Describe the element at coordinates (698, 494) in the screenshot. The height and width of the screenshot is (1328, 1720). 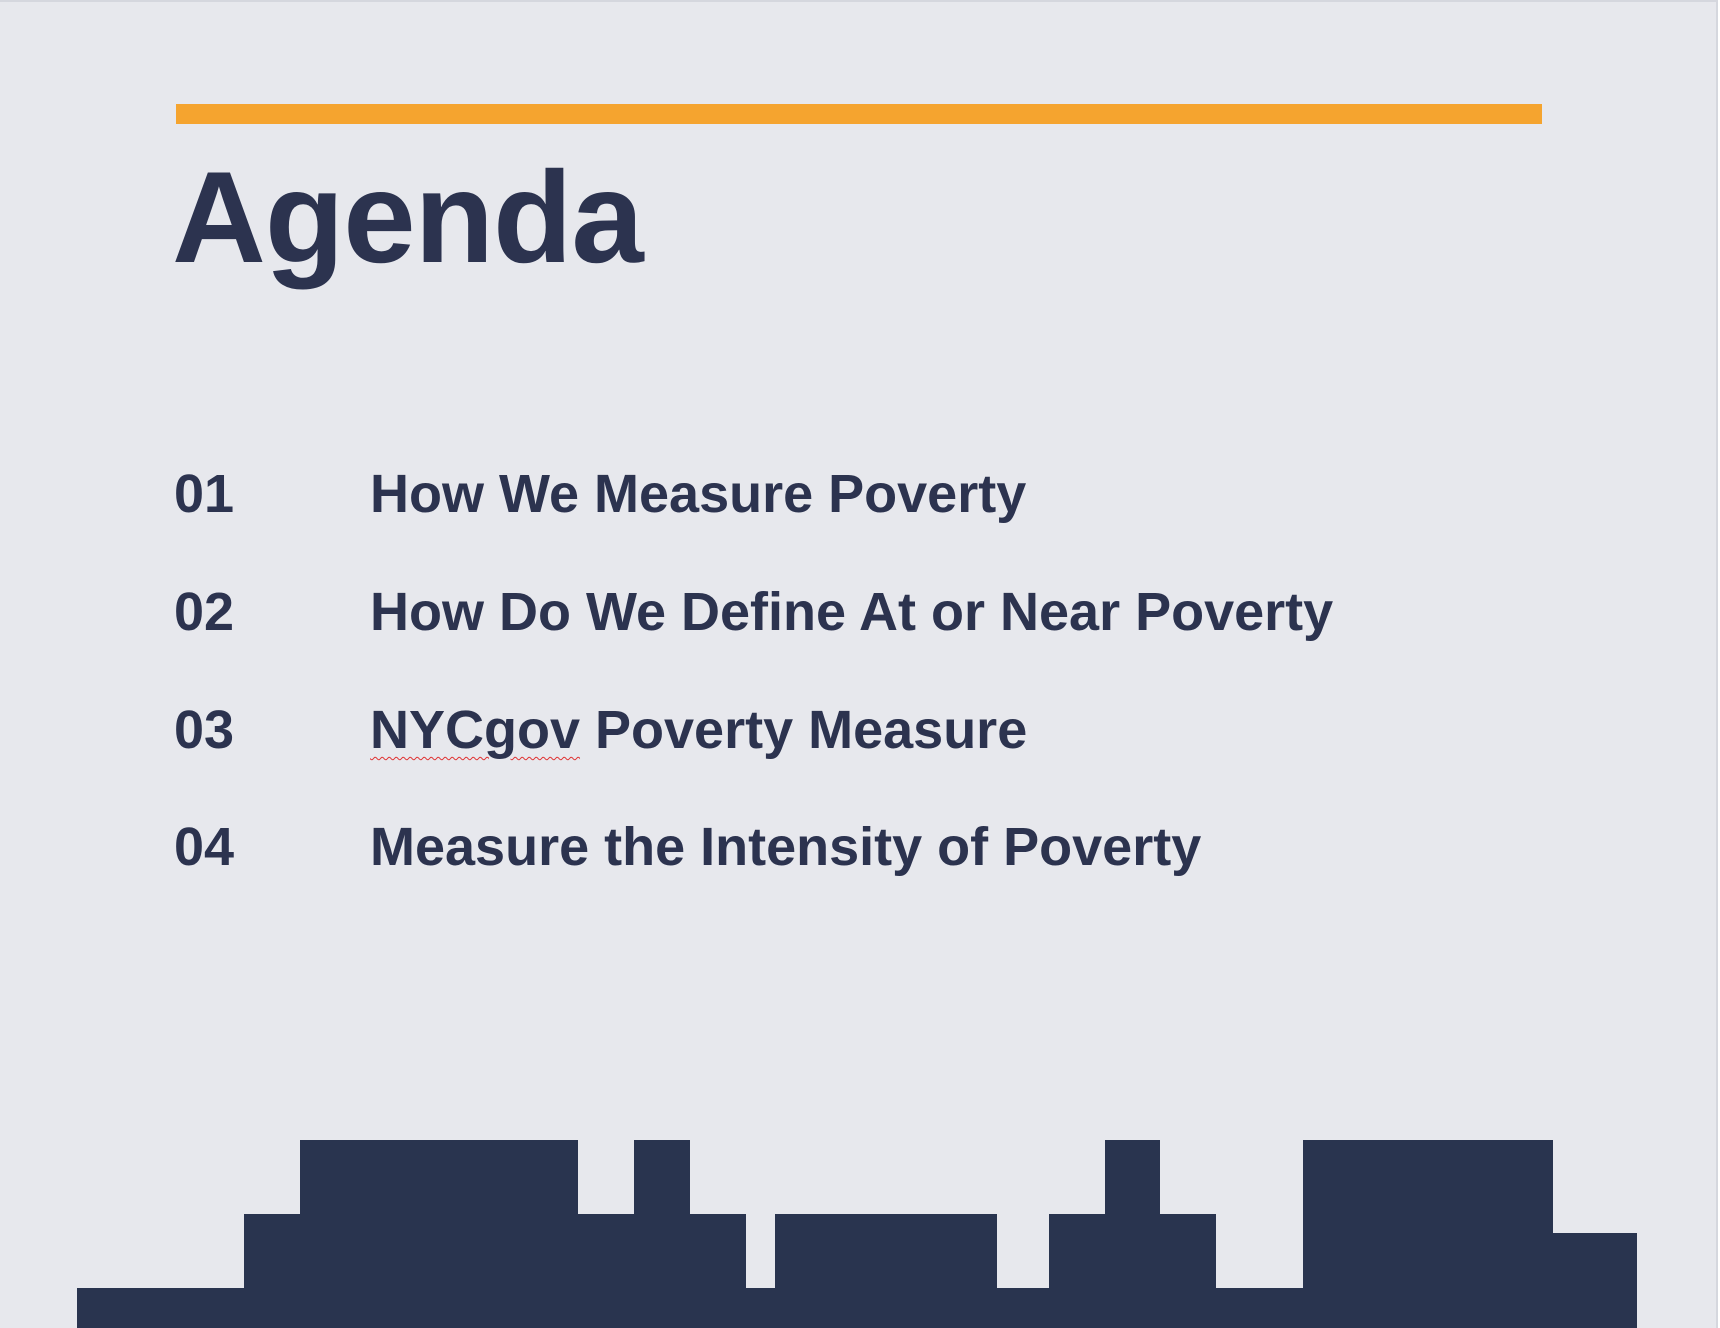
I see `agenda-item-label: How We Measure Poverty` at that location.